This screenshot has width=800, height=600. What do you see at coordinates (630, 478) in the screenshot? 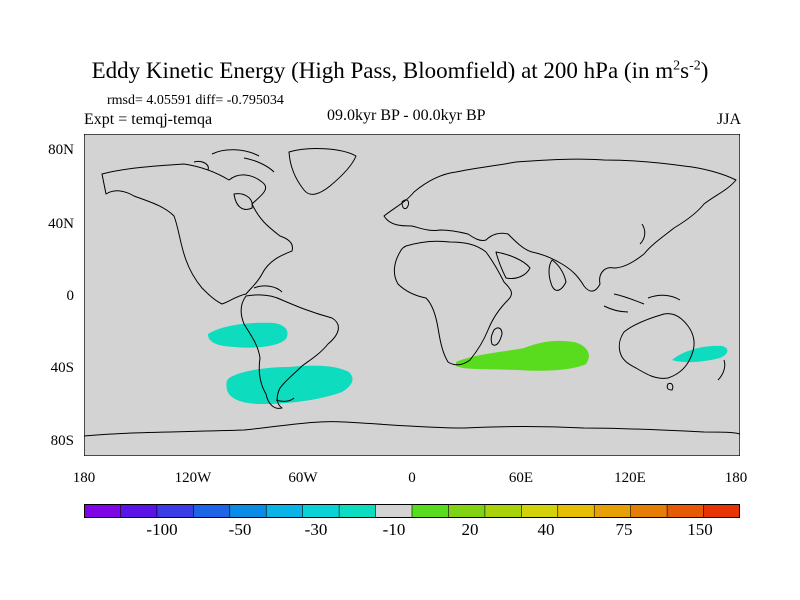
I see `lon-label-120e: 120E` at bounding box center [630, 478].